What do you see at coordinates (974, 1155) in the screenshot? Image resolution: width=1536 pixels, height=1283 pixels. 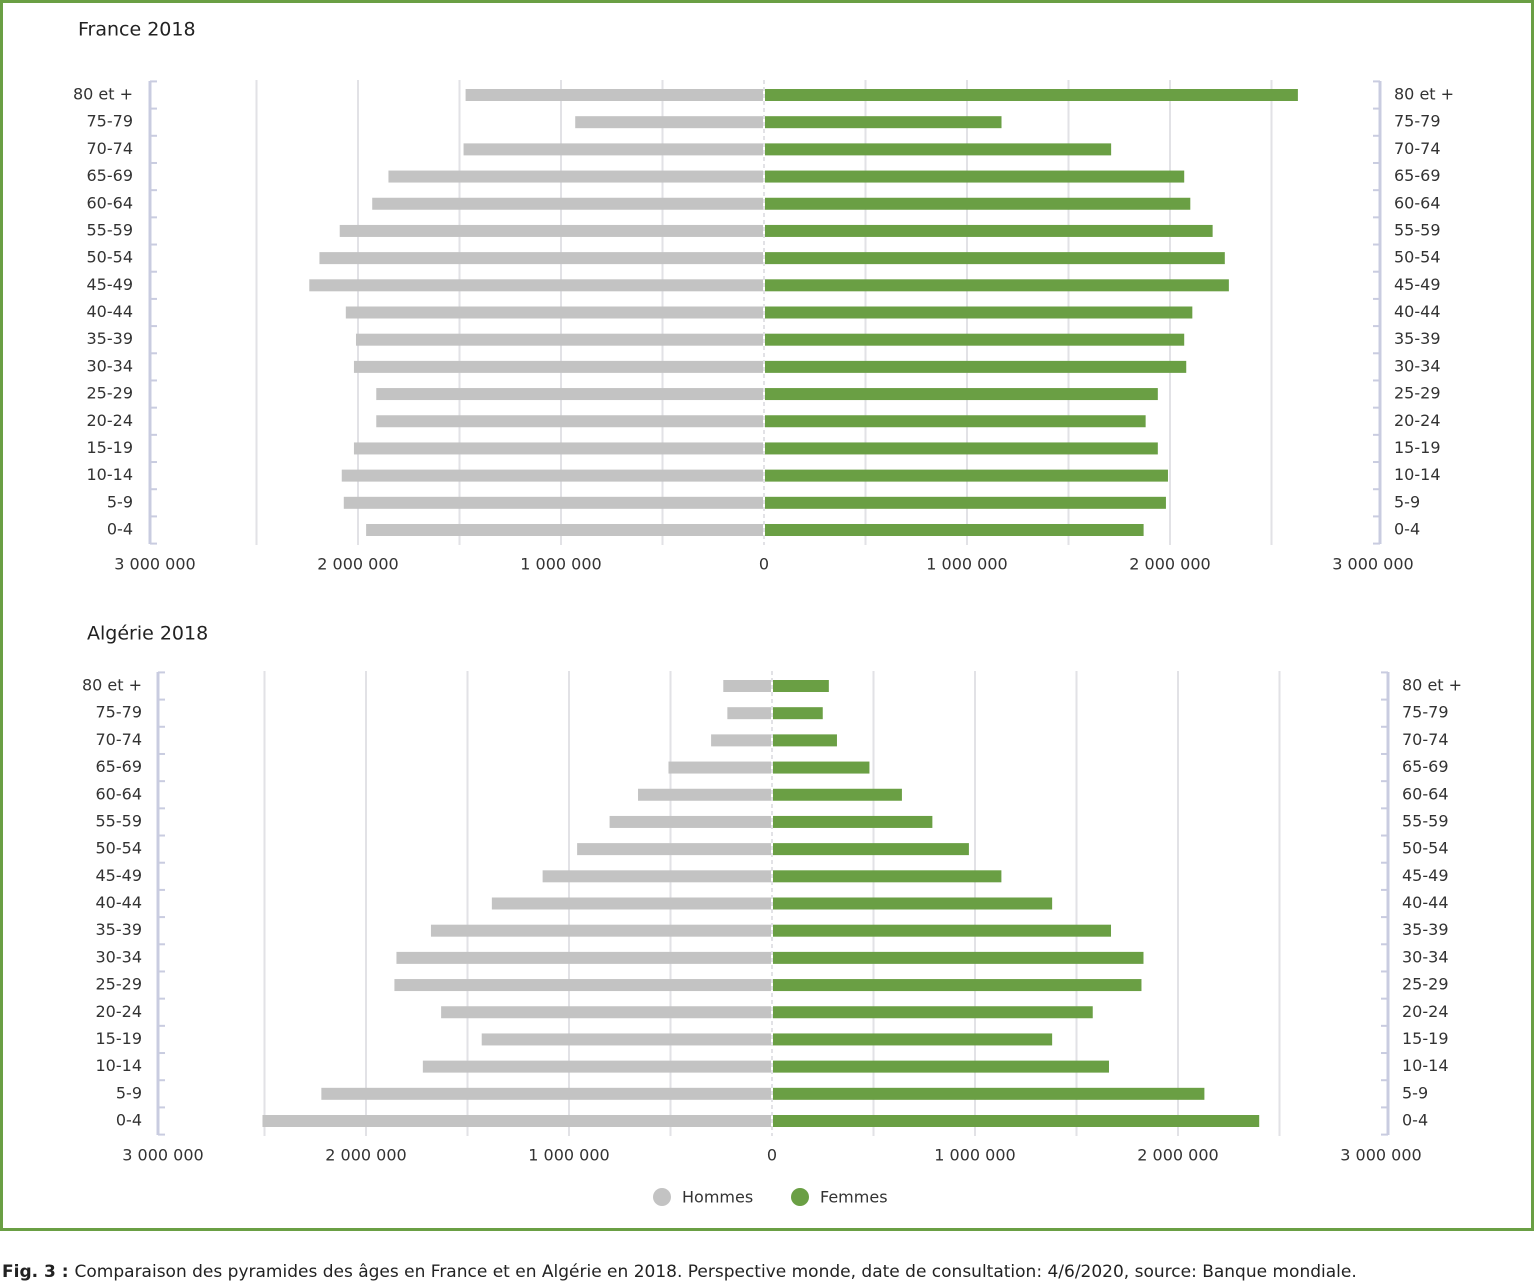 I see `x-tick-label: 1 000 000` at bounding box center [974, 1155].